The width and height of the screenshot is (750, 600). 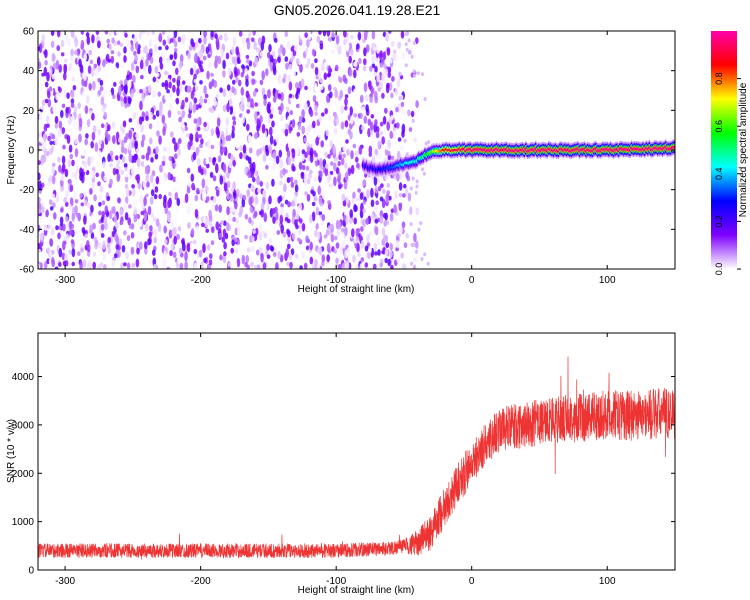 What do you see at coordinates (607, 581) in the screenshot?
I see `x-tick-label: 100` at bounding box center [607, 581].